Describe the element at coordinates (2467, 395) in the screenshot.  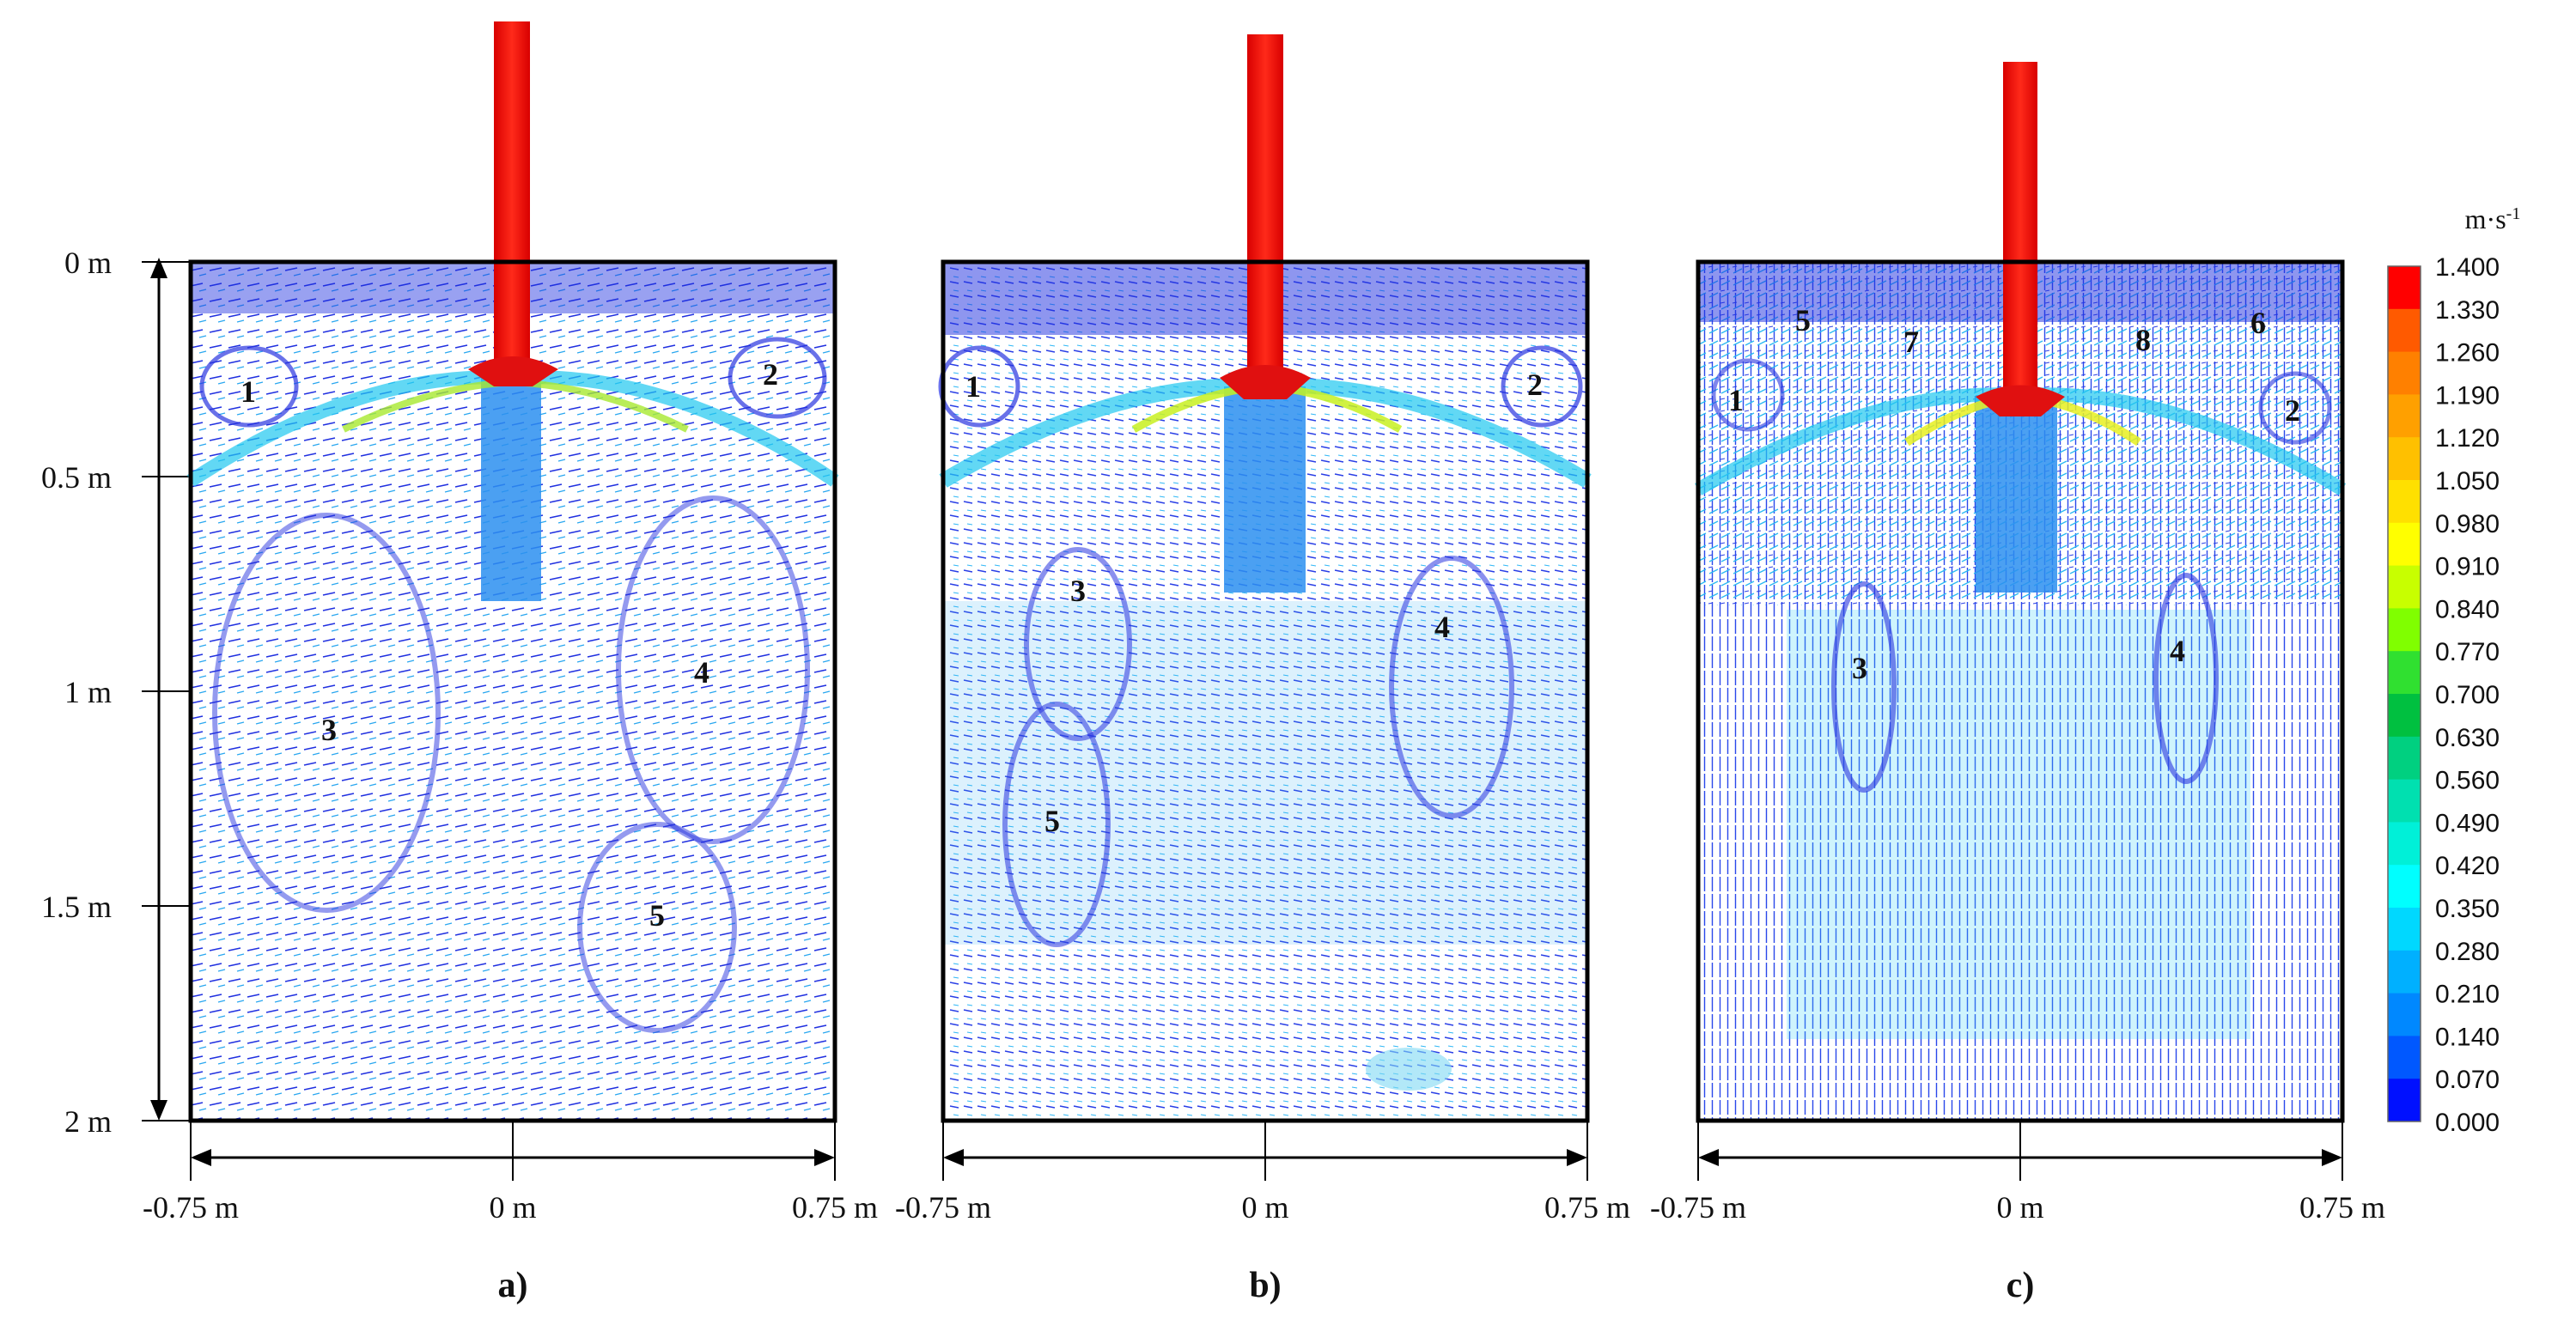
I see `colorbar-tick-label: 1.190` at that location.